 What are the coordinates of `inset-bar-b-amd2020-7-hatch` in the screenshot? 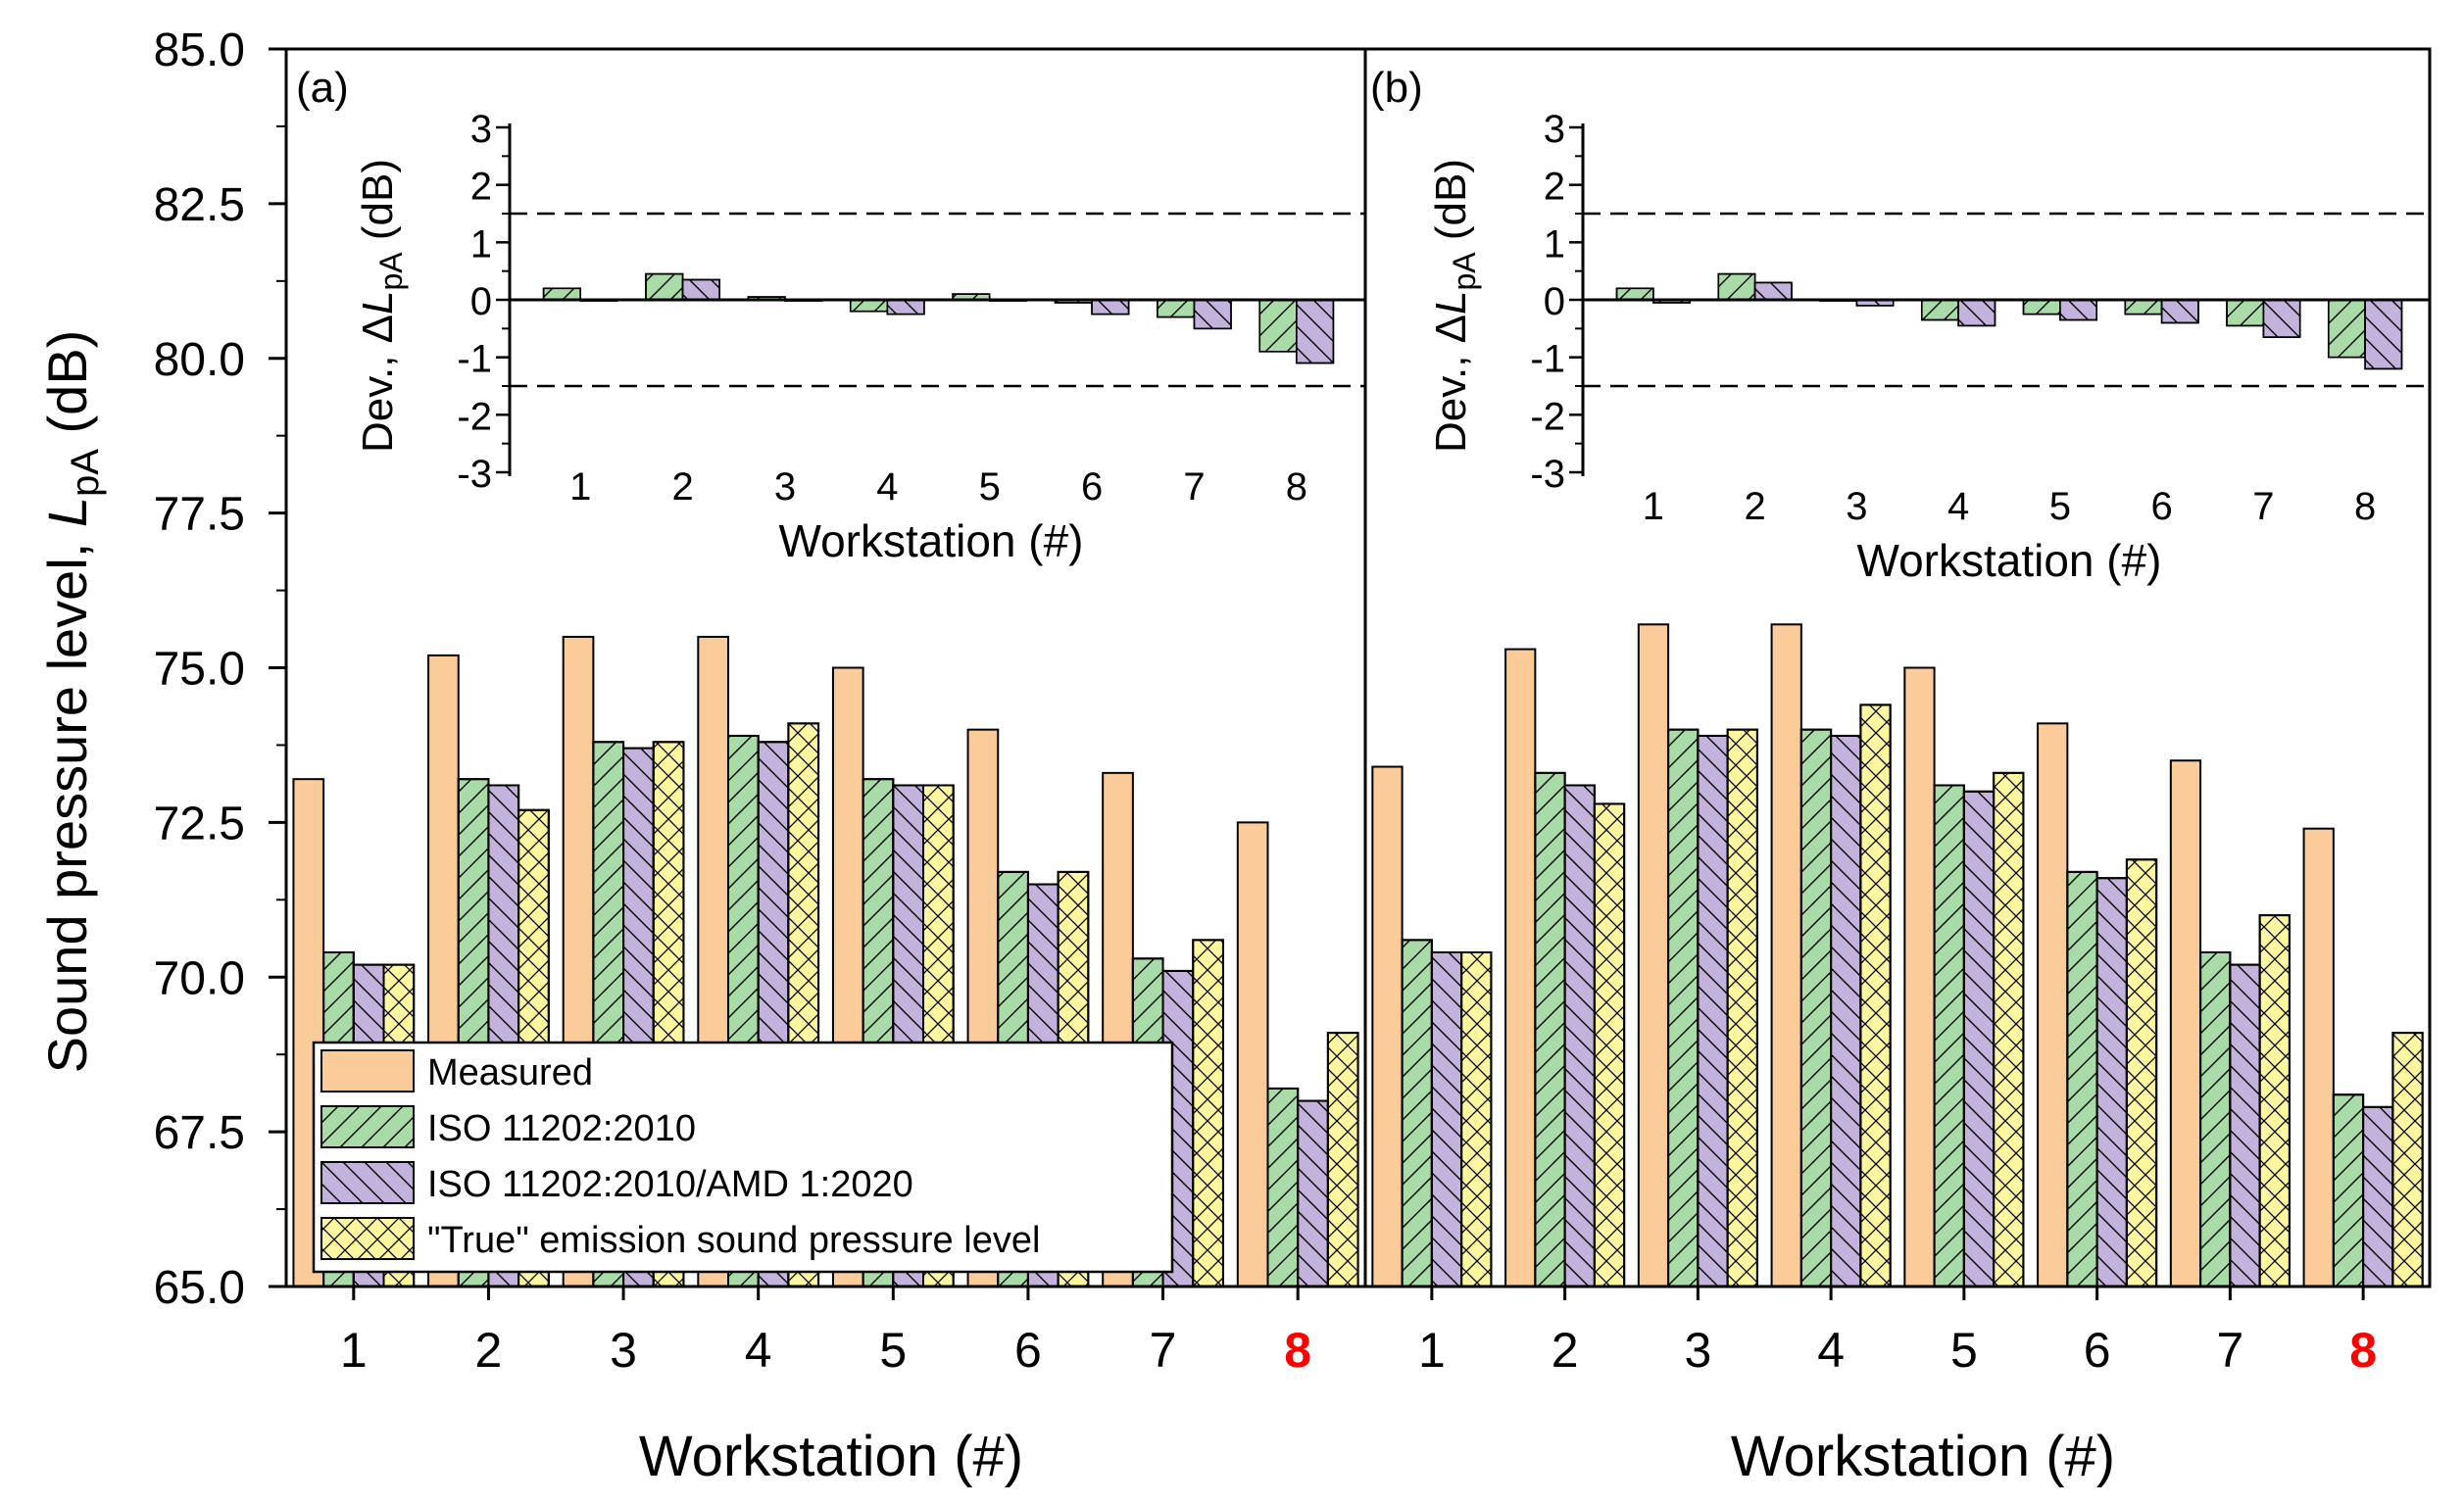 It's located at (2282, 318).